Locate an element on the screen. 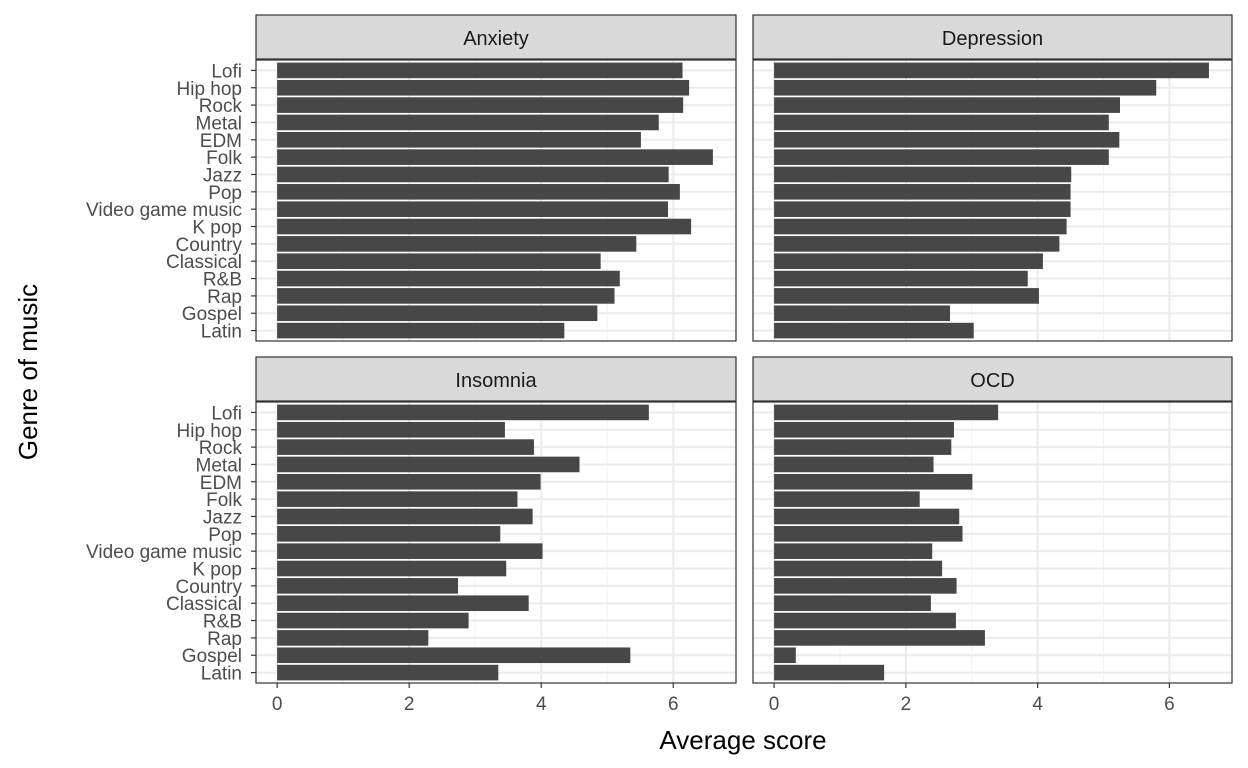 The width and height of the screenshot is (1248, 768). facet-strip-label: Insomnia is located at coordinates (496, 381).